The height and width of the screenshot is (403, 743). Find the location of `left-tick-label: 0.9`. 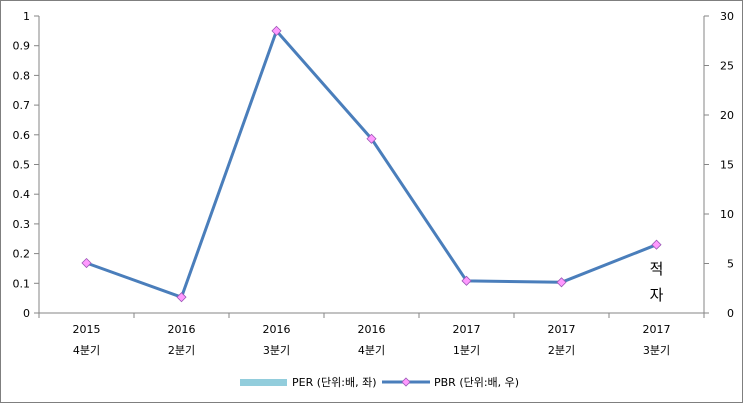

left-tick-label: 0.9 is located at coordinates (22, 46).